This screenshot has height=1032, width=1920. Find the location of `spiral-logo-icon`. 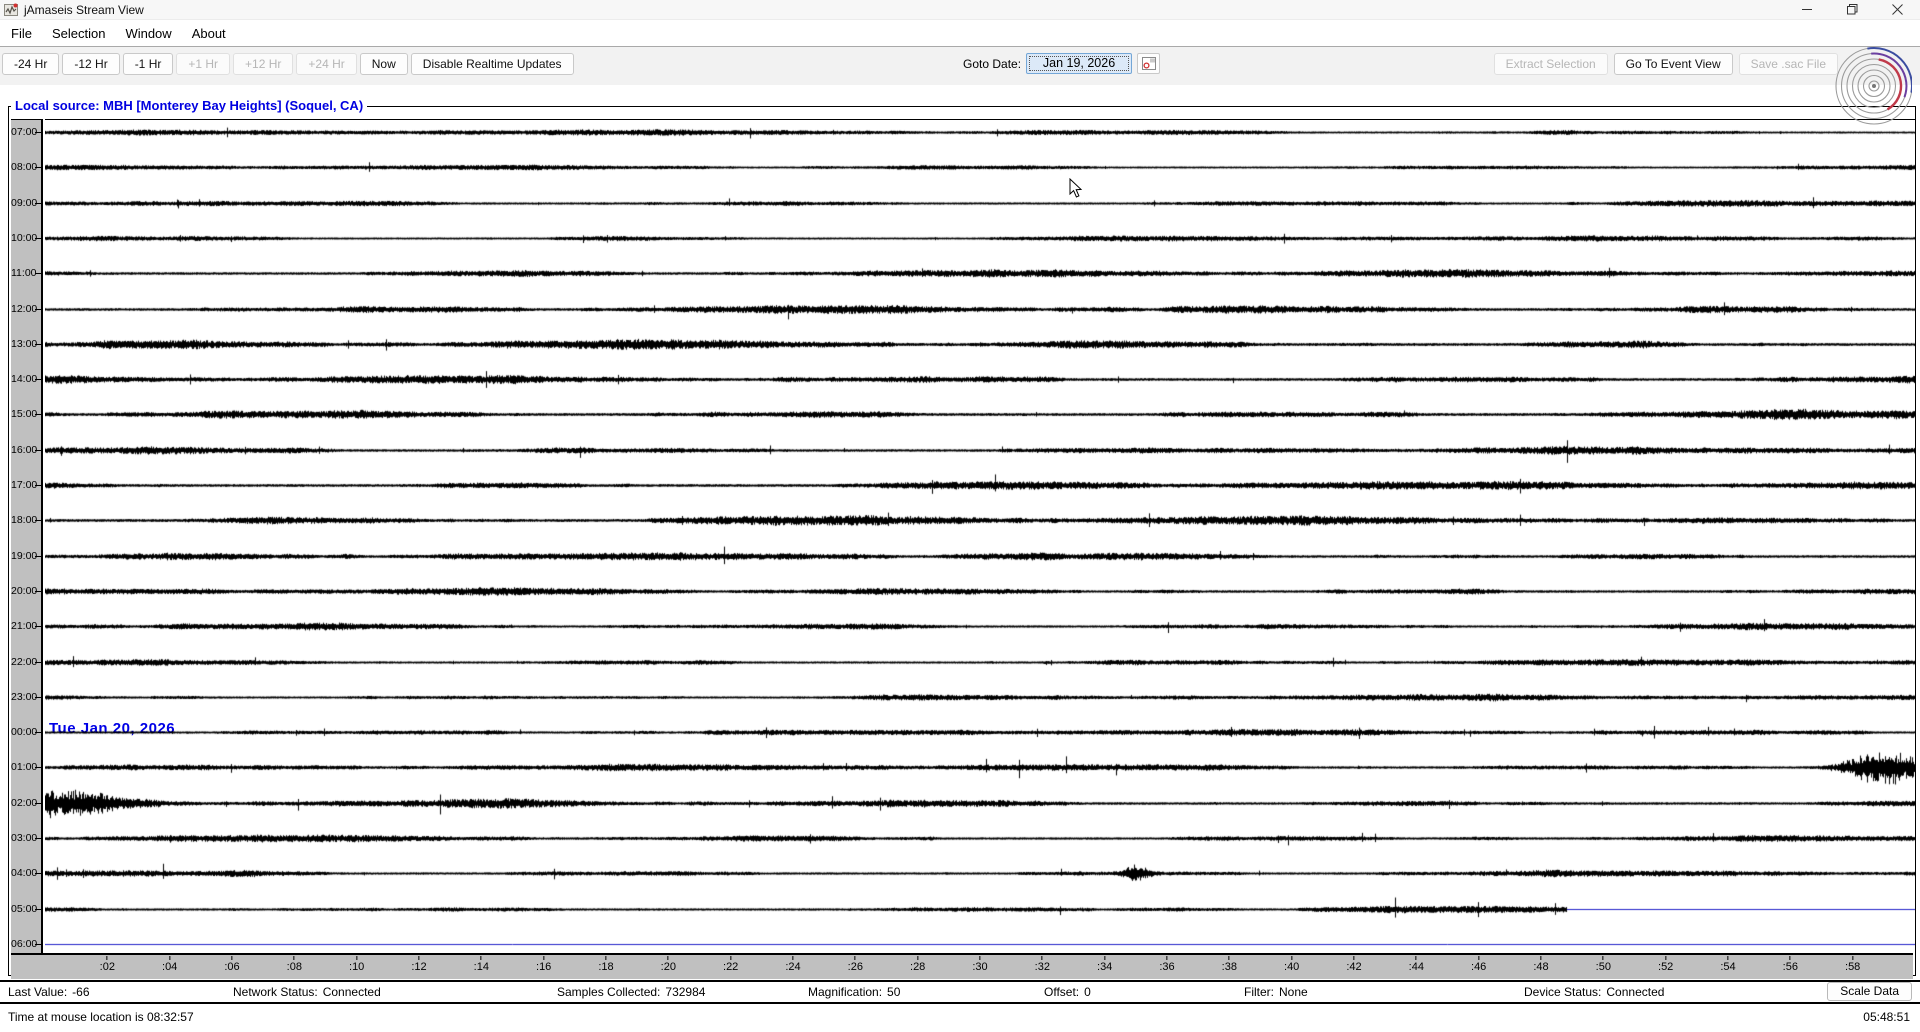

spiral-logo-icon is located at coordinates (1874, 86).